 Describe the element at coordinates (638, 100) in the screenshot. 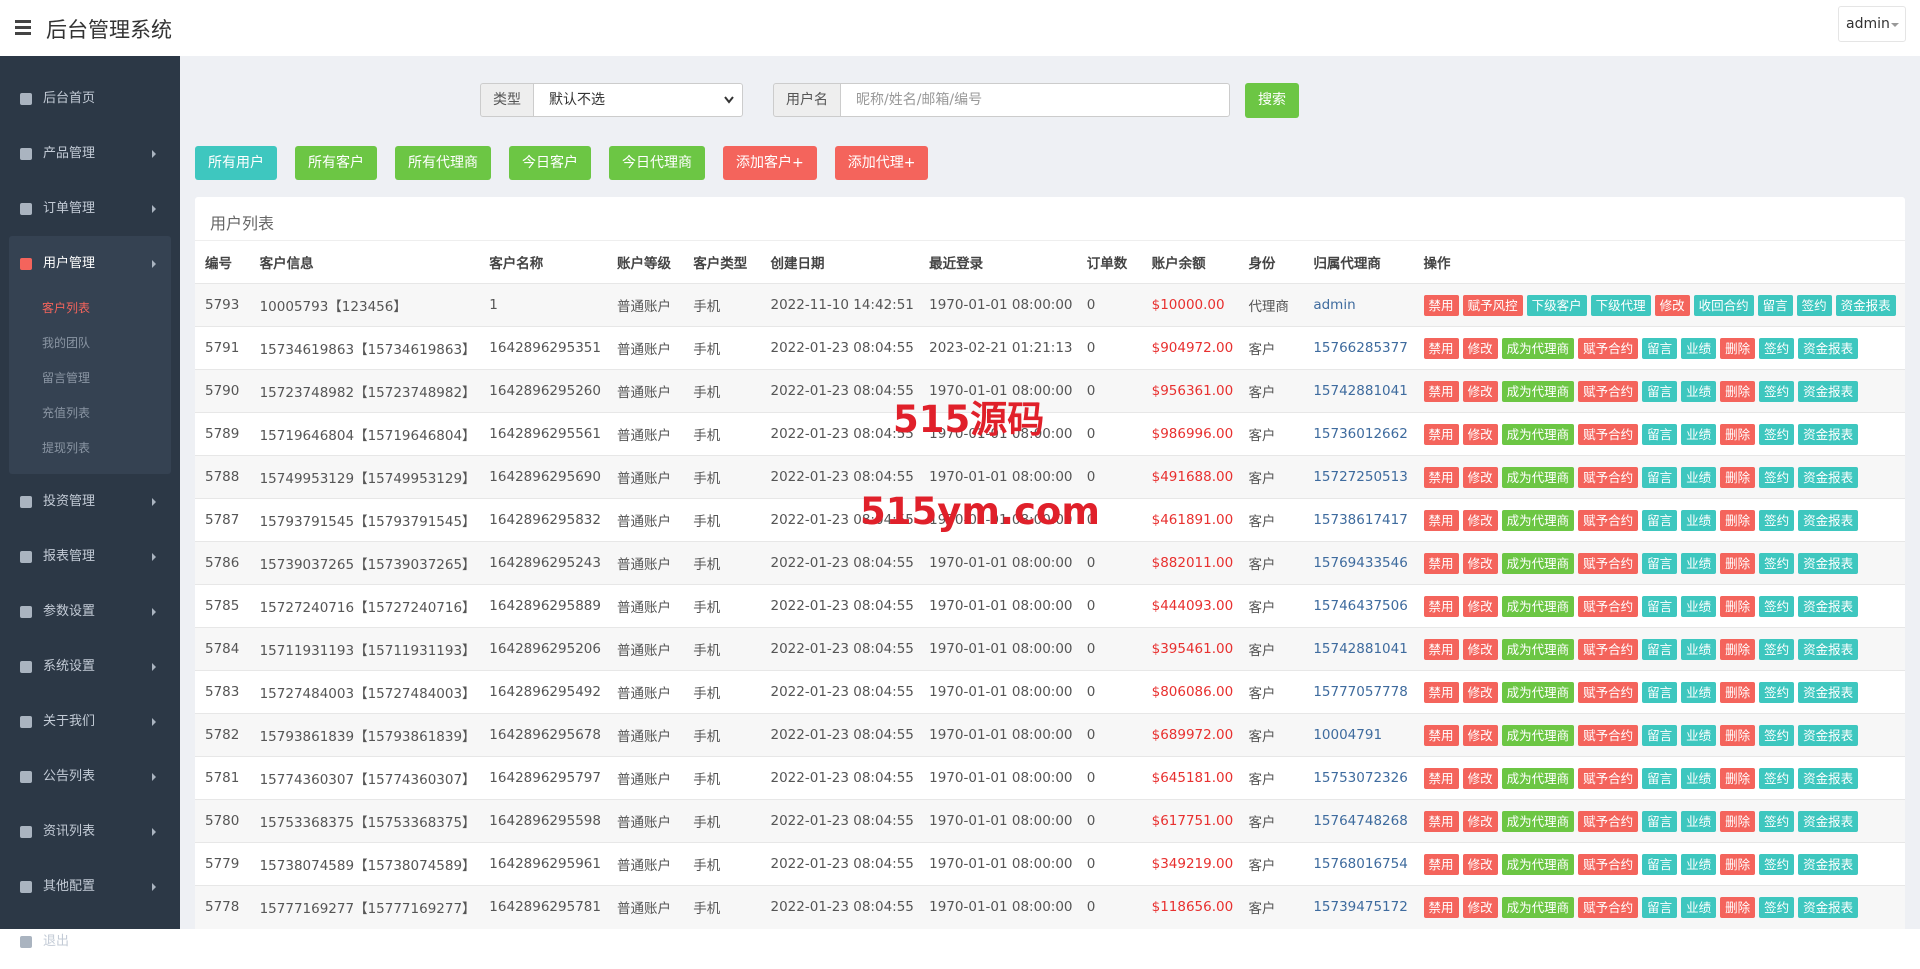

I see `type-select: 默认不选` at that location.